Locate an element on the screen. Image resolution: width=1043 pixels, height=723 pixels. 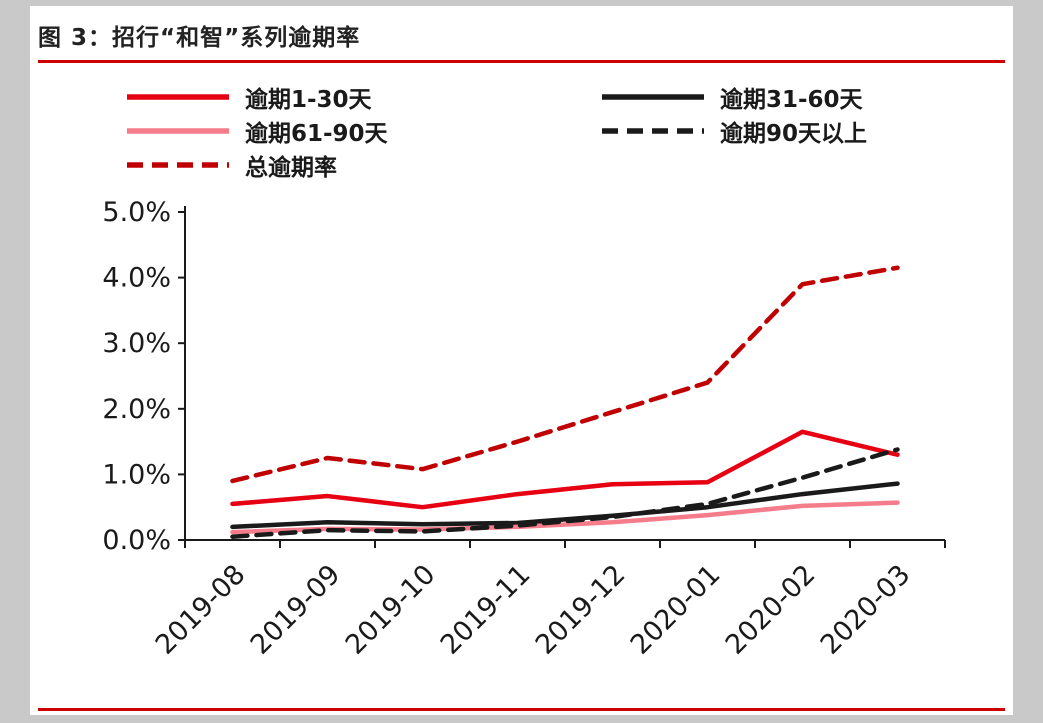
legend-item-overdue-61-90: 逾期61-90天 is located at coordinates (362, 131).